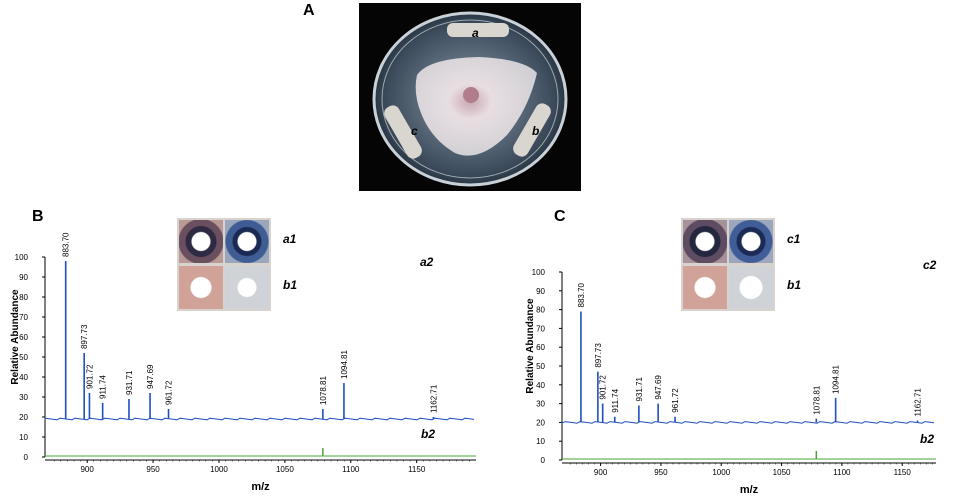 The height and width of the screenshot is (503, 964). What do you see at coordinates (224, 264) in the screenshot?
I see `left-inset-thumbnails` at bounding box center [224, 264].